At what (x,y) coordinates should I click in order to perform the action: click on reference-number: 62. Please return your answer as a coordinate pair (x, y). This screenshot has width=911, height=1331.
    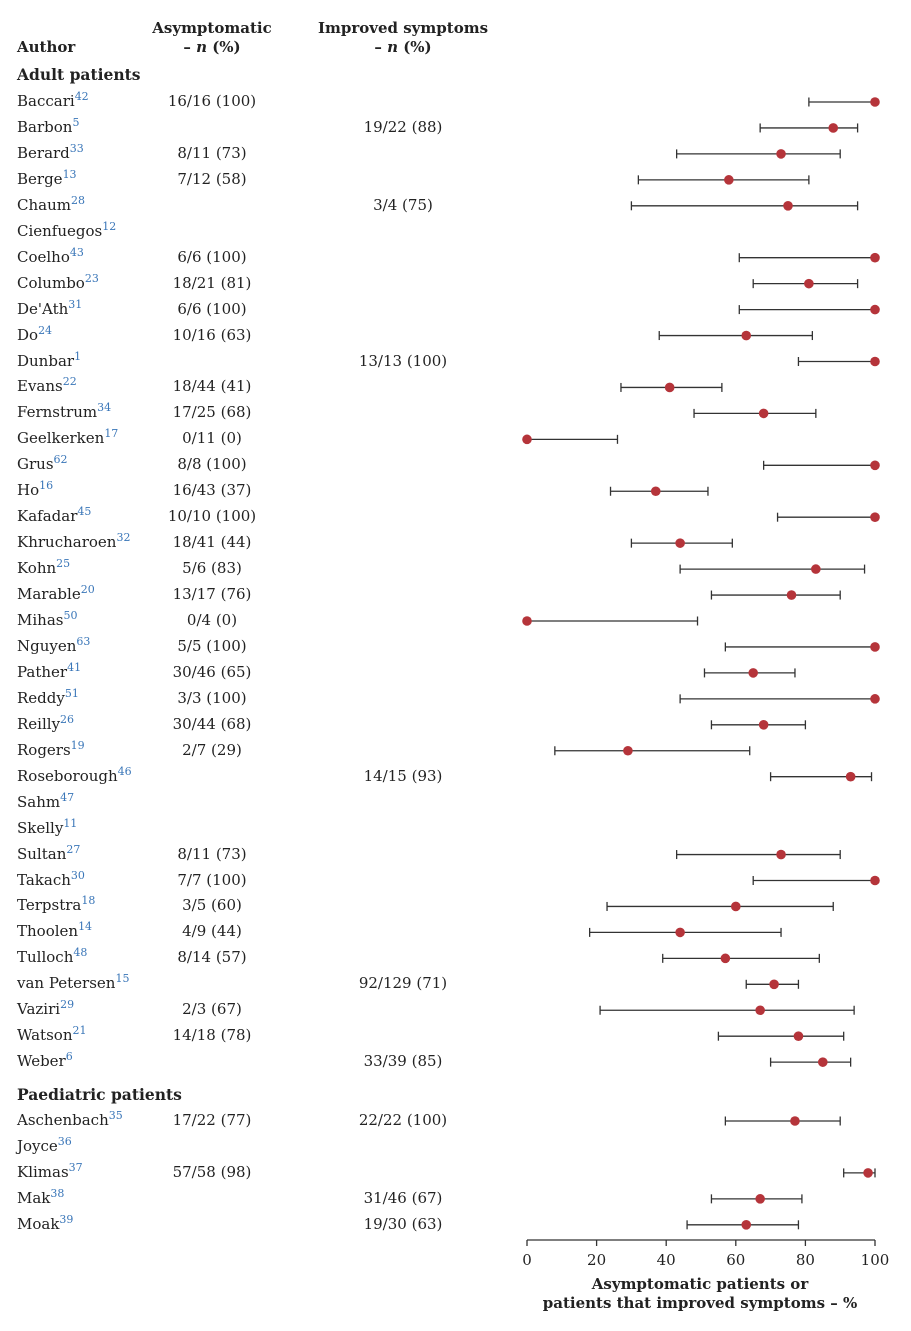
    Looking at the image, I should click on (60, 460).